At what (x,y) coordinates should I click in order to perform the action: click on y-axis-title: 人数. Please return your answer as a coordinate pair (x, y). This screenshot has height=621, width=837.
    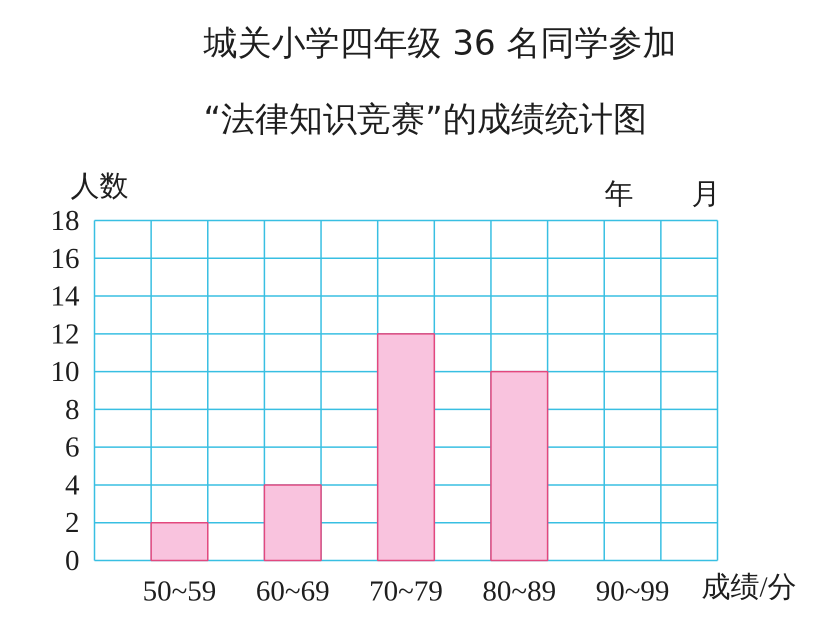
    Looking at the image, I should click on (99, 186).